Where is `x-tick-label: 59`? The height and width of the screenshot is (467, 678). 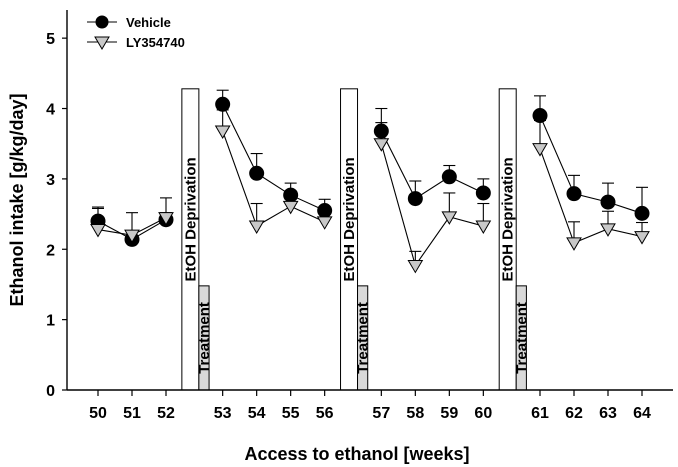 x-tick-label: 59 is located at coordinates (449, 413).